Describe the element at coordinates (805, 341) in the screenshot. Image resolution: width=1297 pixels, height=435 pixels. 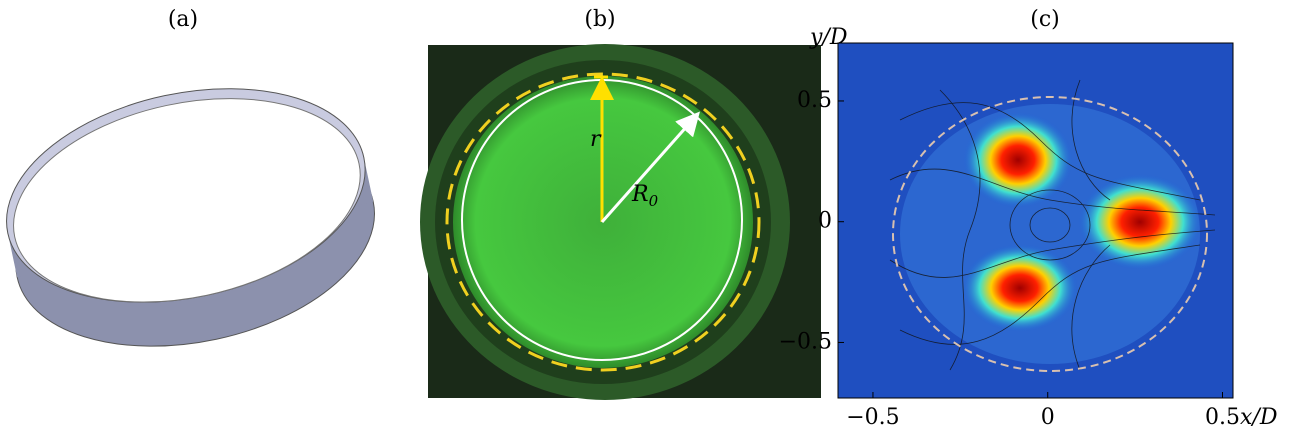
I see `y-tick-label: −0.5` at that location.